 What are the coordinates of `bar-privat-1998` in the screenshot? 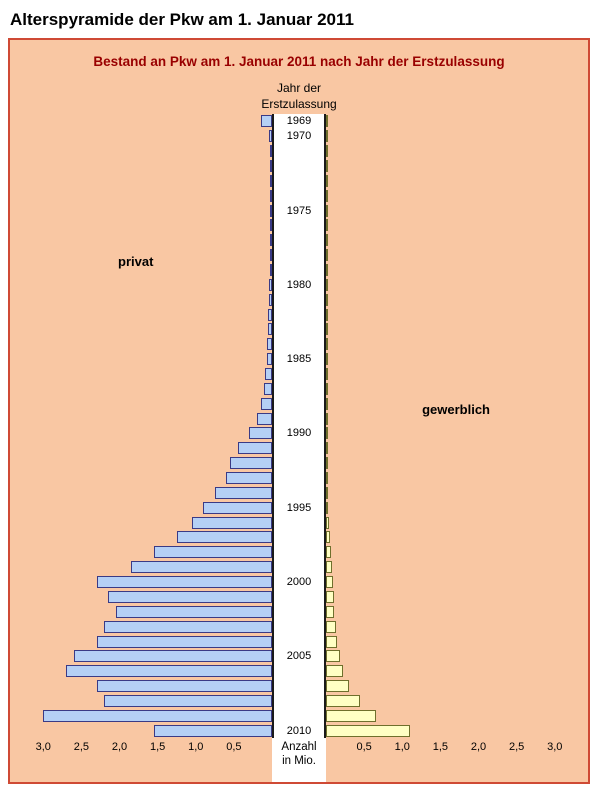 It's located at (212, 552).